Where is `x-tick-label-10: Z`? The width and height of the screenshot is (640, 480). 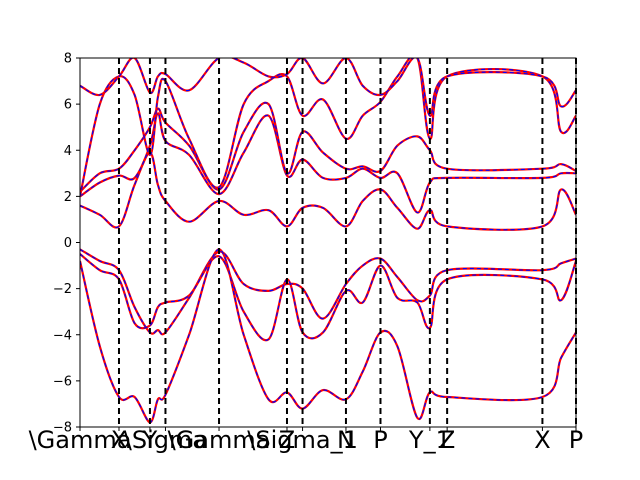 x-tick-label-10: Z is located at coordinates (447, 440).